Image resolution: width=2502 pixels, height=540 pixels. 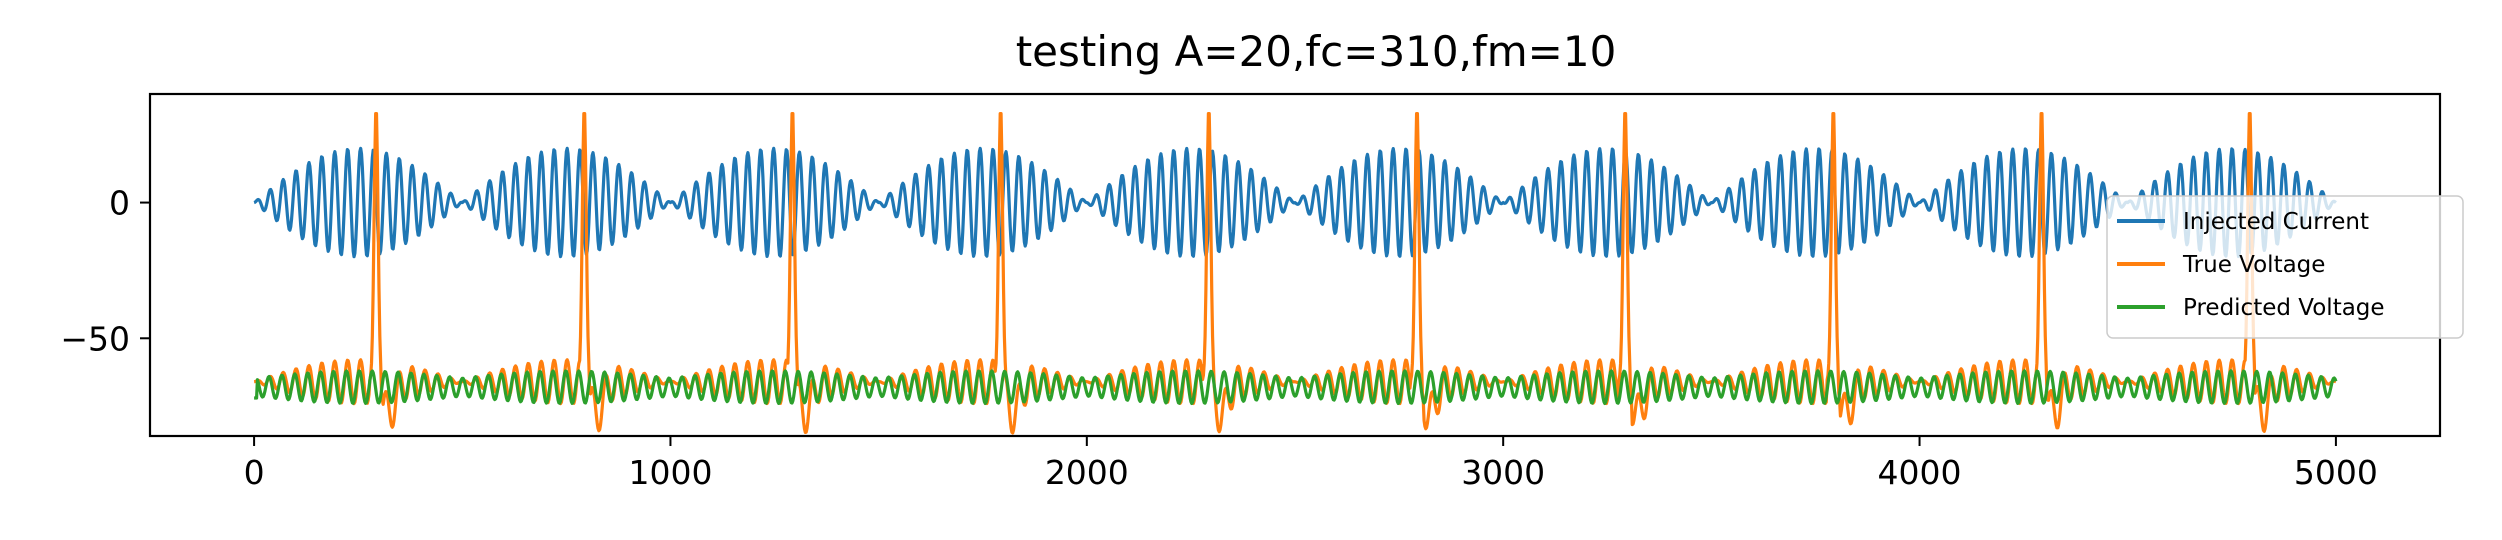 I want to click on x-axis: 0 1000 2000 3000 4000 5000, so click(x=1311, y=464).